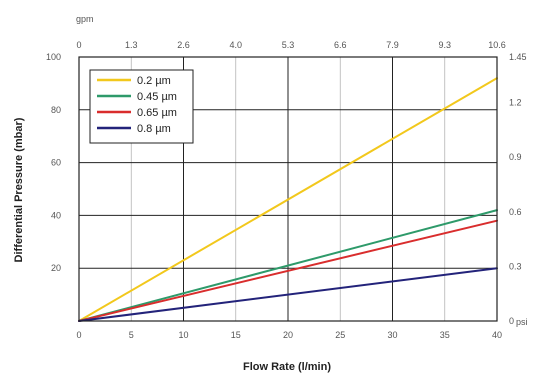 This screenshot has height=374, width=535. I want to click on legend-box, so click(141, 106).